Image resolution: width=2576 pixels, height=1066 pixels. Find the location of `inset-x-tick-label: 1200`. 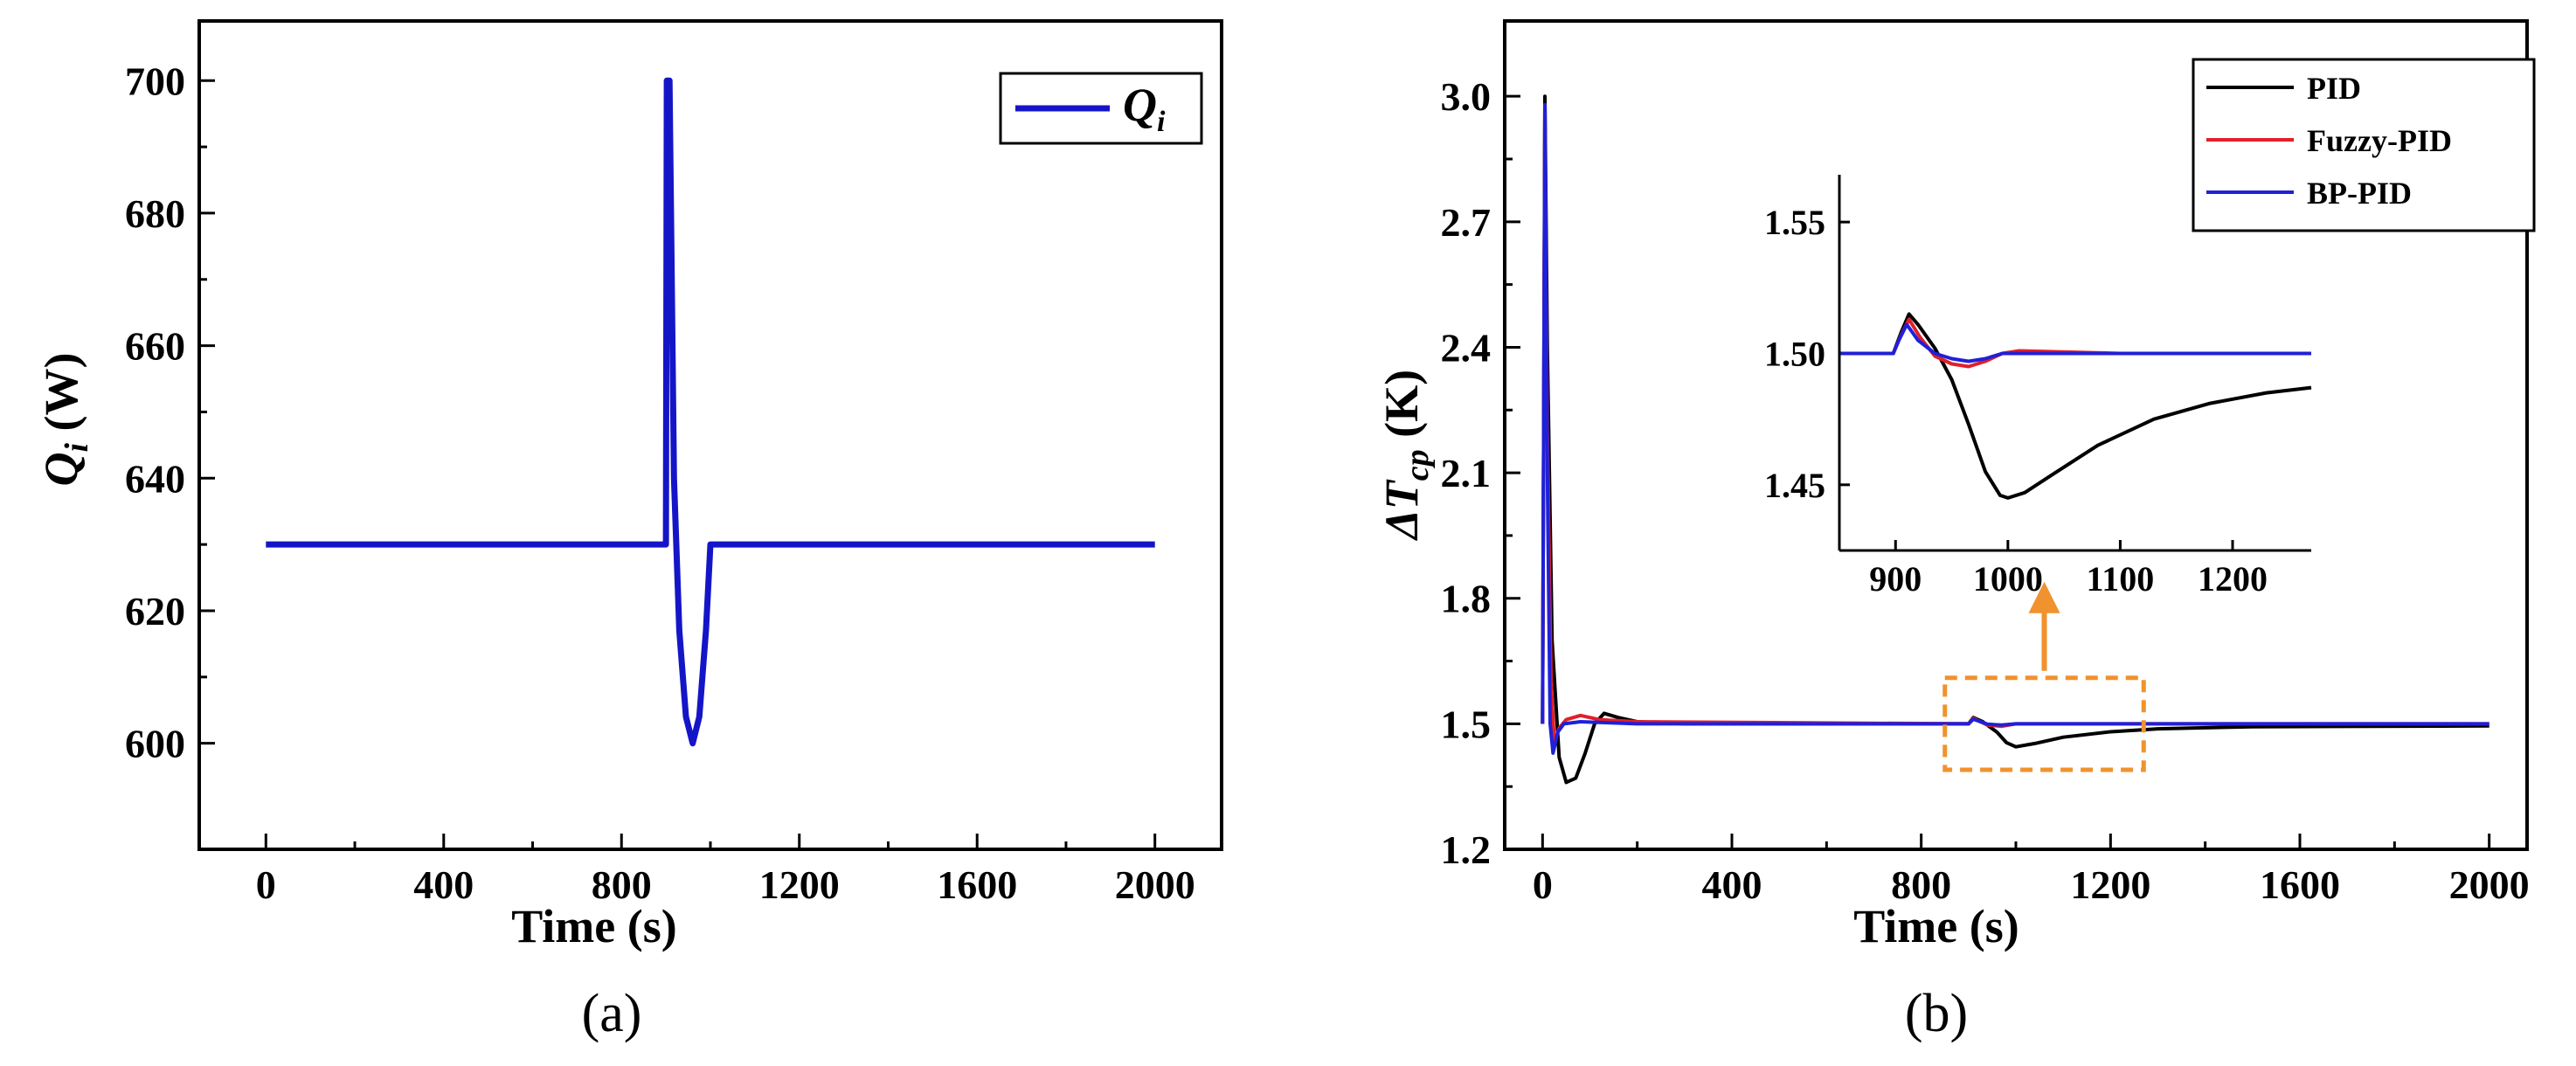

inset-x-tick-label: 1200 is located at coordinates (2233, 579).